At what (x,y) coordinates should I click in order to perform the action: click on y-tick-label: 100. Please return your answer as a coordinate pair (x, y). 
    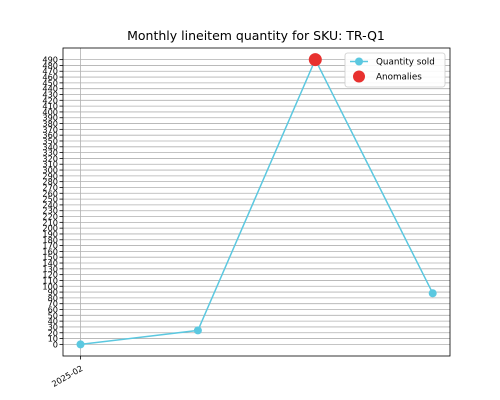
    Looking at the image, I should click on (50, 286).